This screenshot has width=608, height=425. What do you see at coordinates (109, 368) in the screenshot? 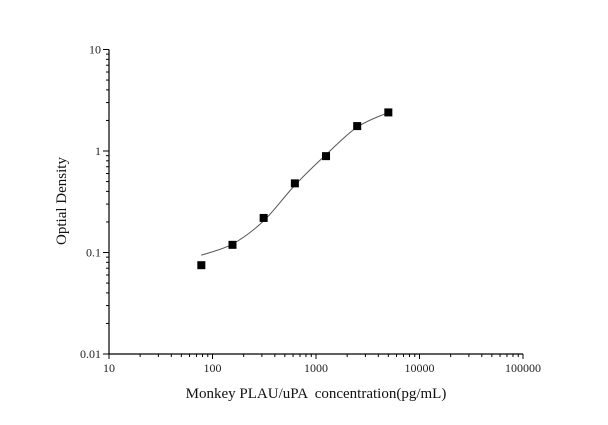
I see `x-tick-label: 10` at bounding box center [109, 368].